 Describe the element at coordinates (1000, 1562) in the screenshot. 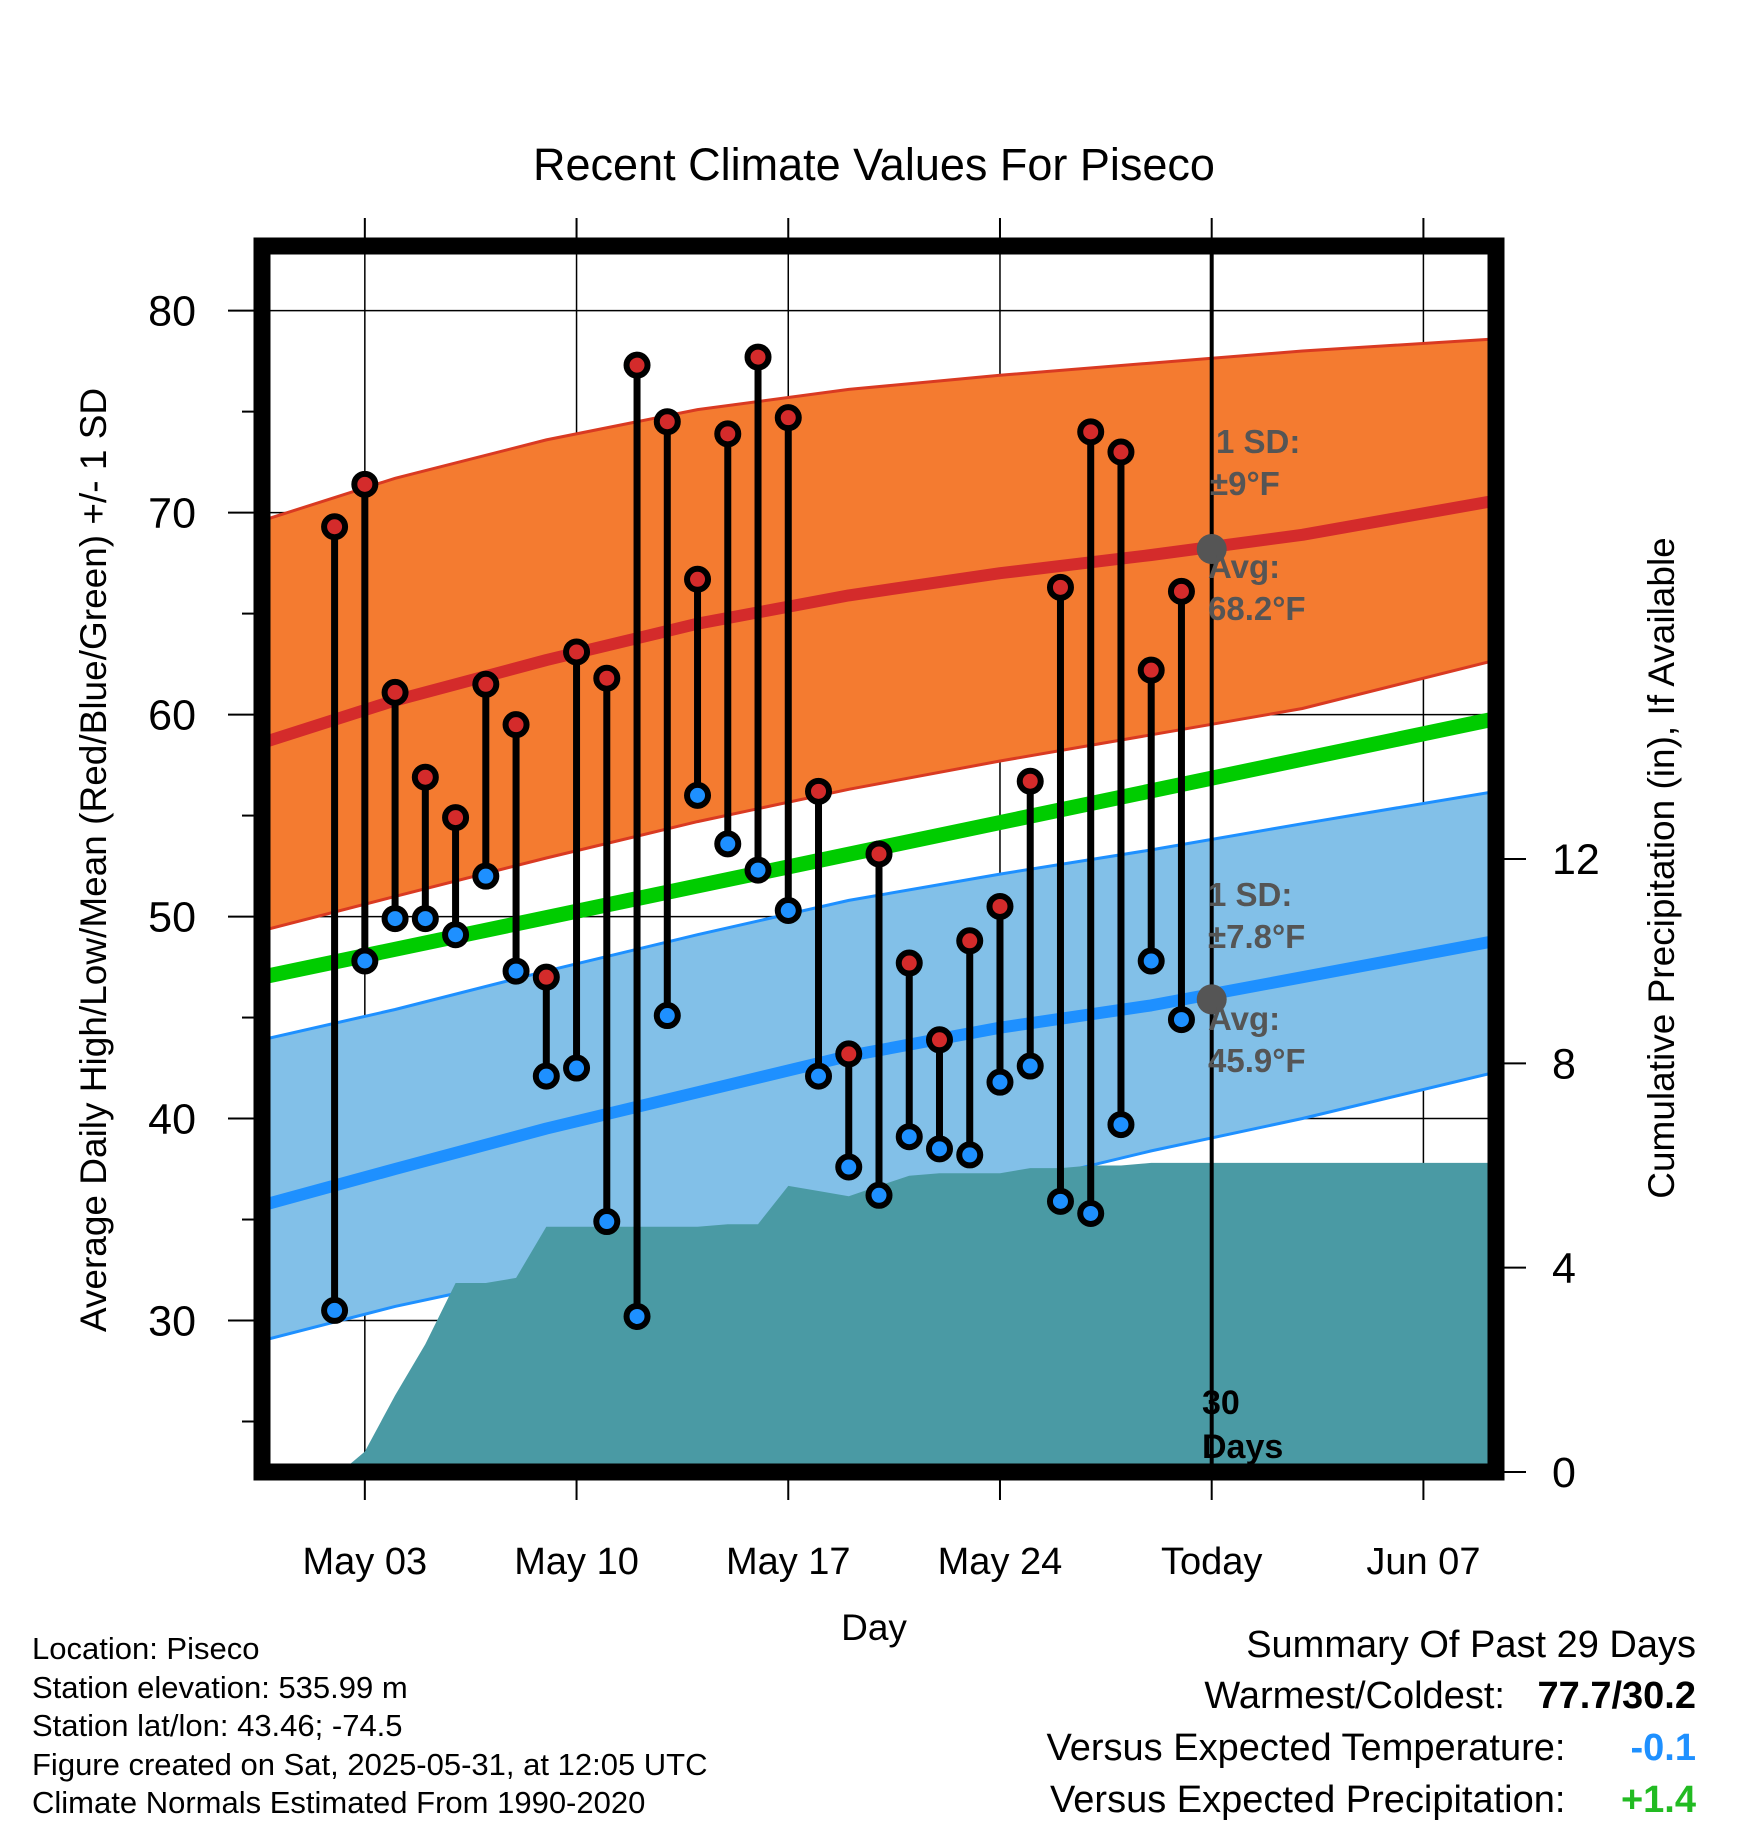

I see `x-tick-label: May 24` at that location.